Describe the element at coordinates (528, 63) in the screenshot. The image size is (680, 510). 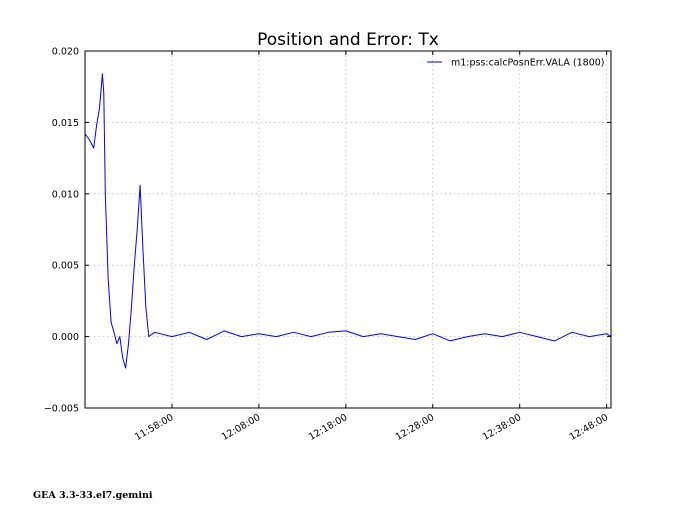
I see `legend-series-label: m1:pss:calcPosnErr.VALA (1800)` at that location.